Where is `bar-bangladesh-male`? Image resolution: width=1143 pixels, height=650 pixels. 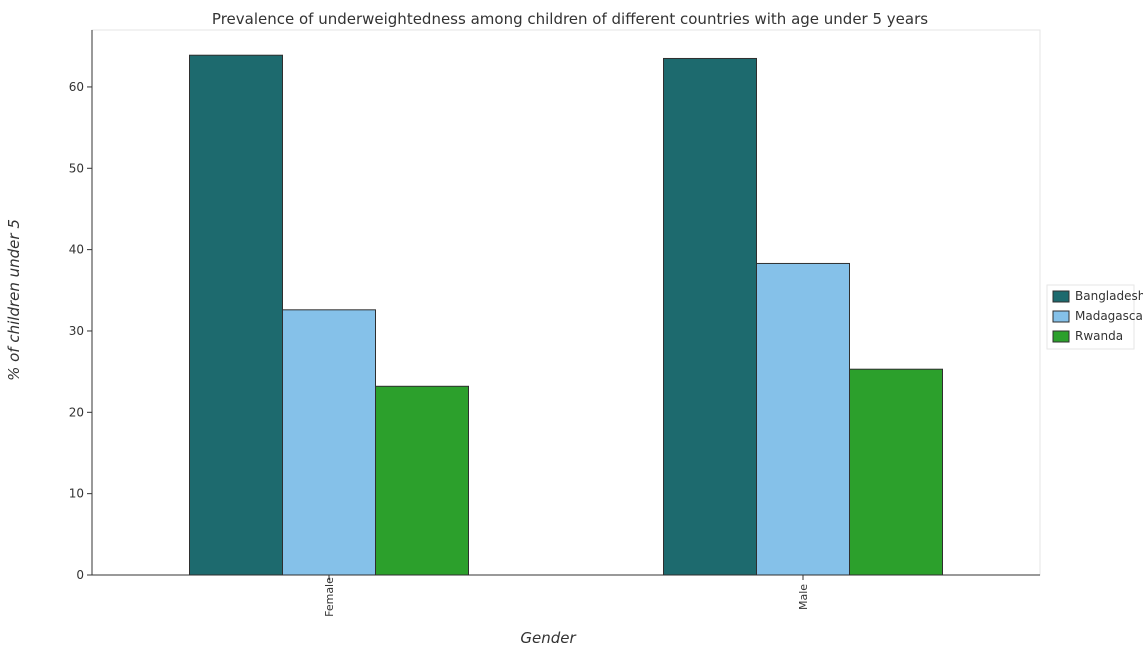 bar-bangladesh-male is located at coordinates (710, 316).